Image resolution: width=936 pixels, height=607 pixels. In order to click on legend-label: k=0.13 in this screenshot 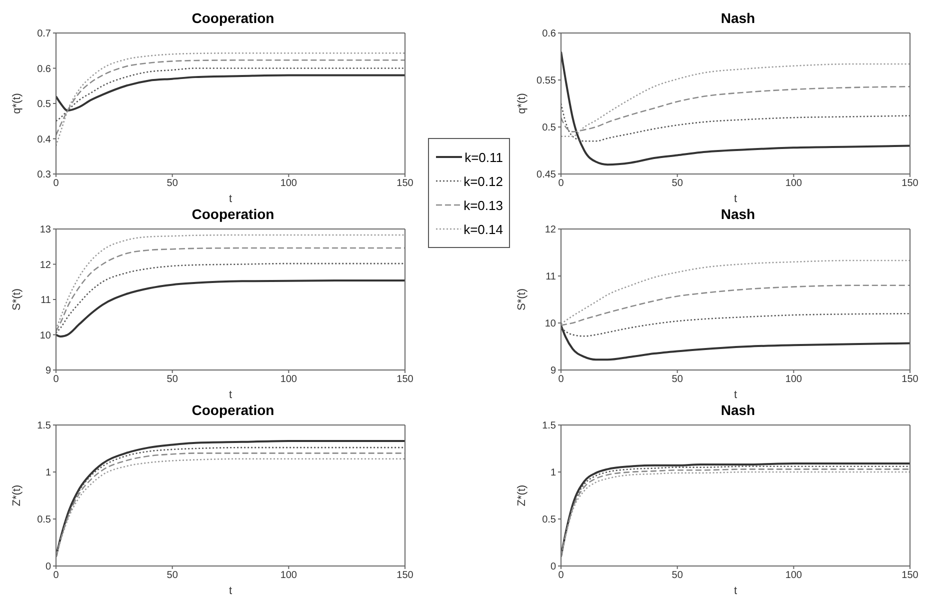, I will do `click(483, 205)`.